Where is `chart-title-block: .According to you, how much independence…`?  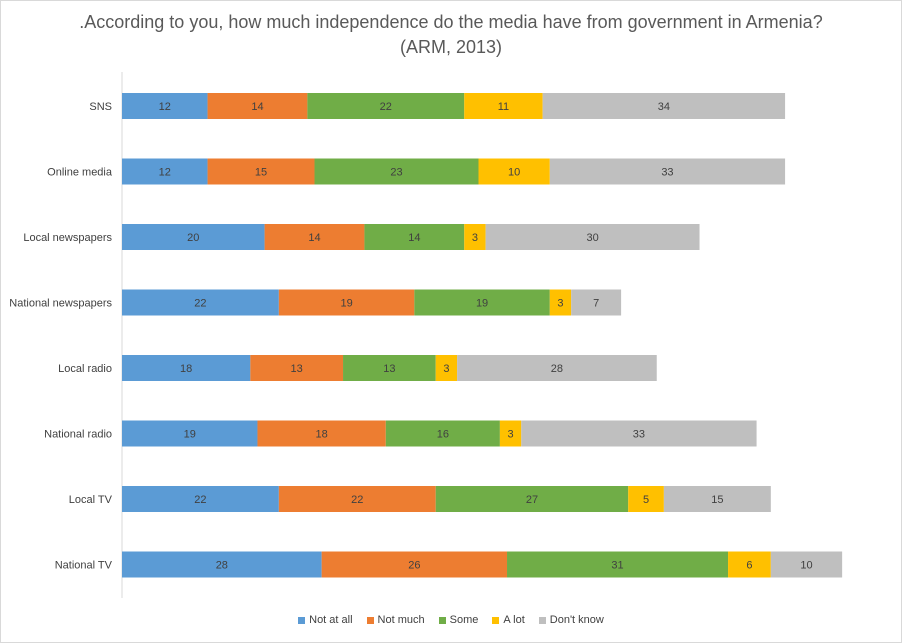
chart-title-block: .According to you, how much independence… is located at coordinates (451, 35).